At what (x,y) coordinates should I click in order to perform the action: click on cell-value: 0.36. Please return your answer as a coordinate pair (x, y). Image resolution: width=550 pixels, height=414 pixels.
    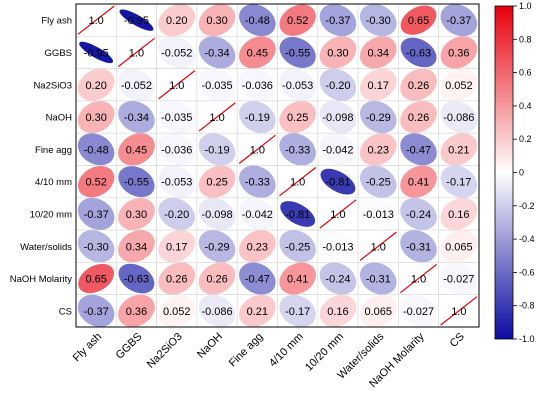
    Looking at the image, I should click on (136, 312).